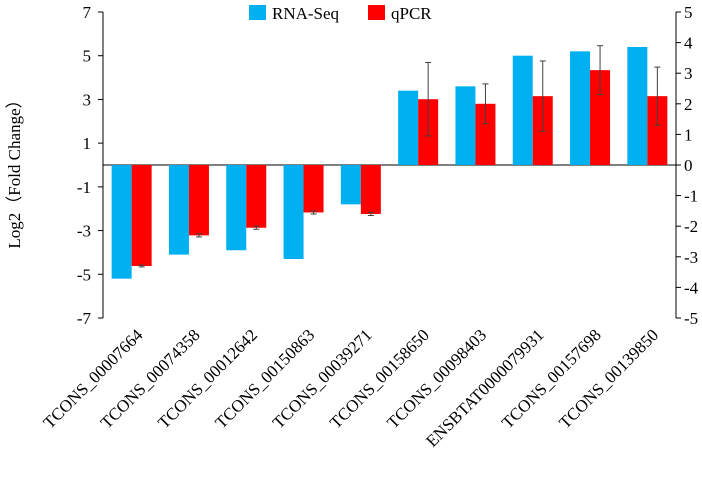  Describe the element at coordinates (322, 378) in the screenshot. I see `category-label: TCONS_00039271` at that location.